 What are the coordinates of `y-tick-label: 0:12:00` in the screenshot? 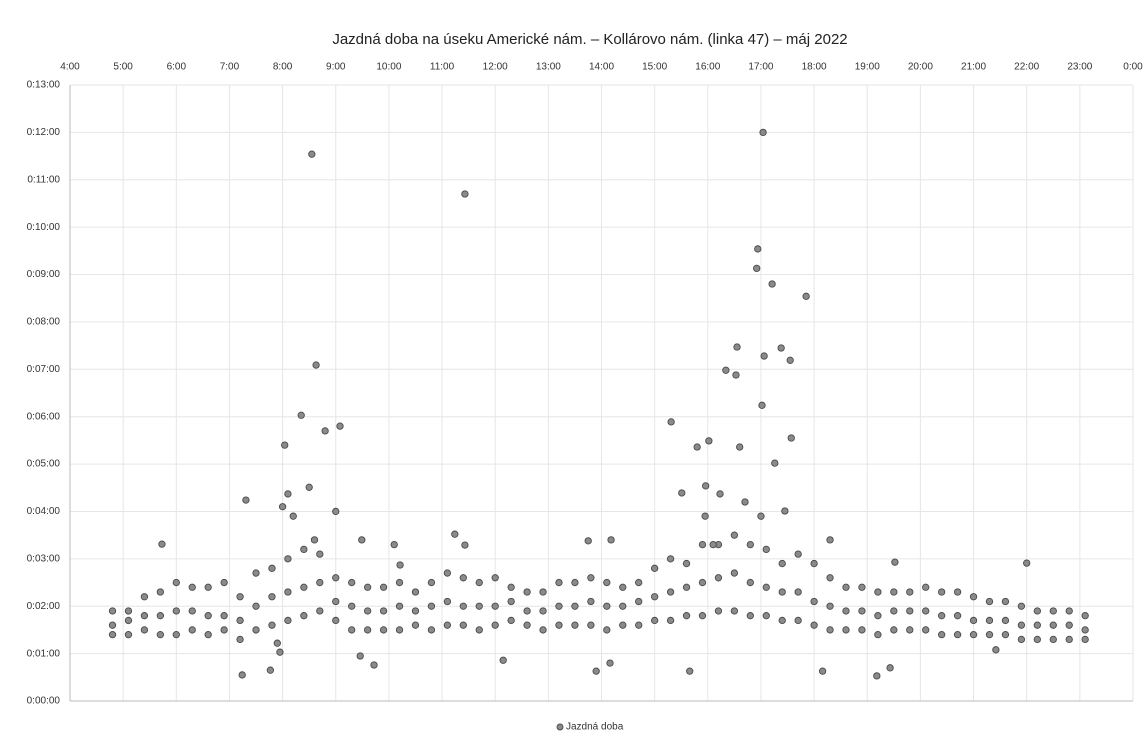 It's located at (44, 132).